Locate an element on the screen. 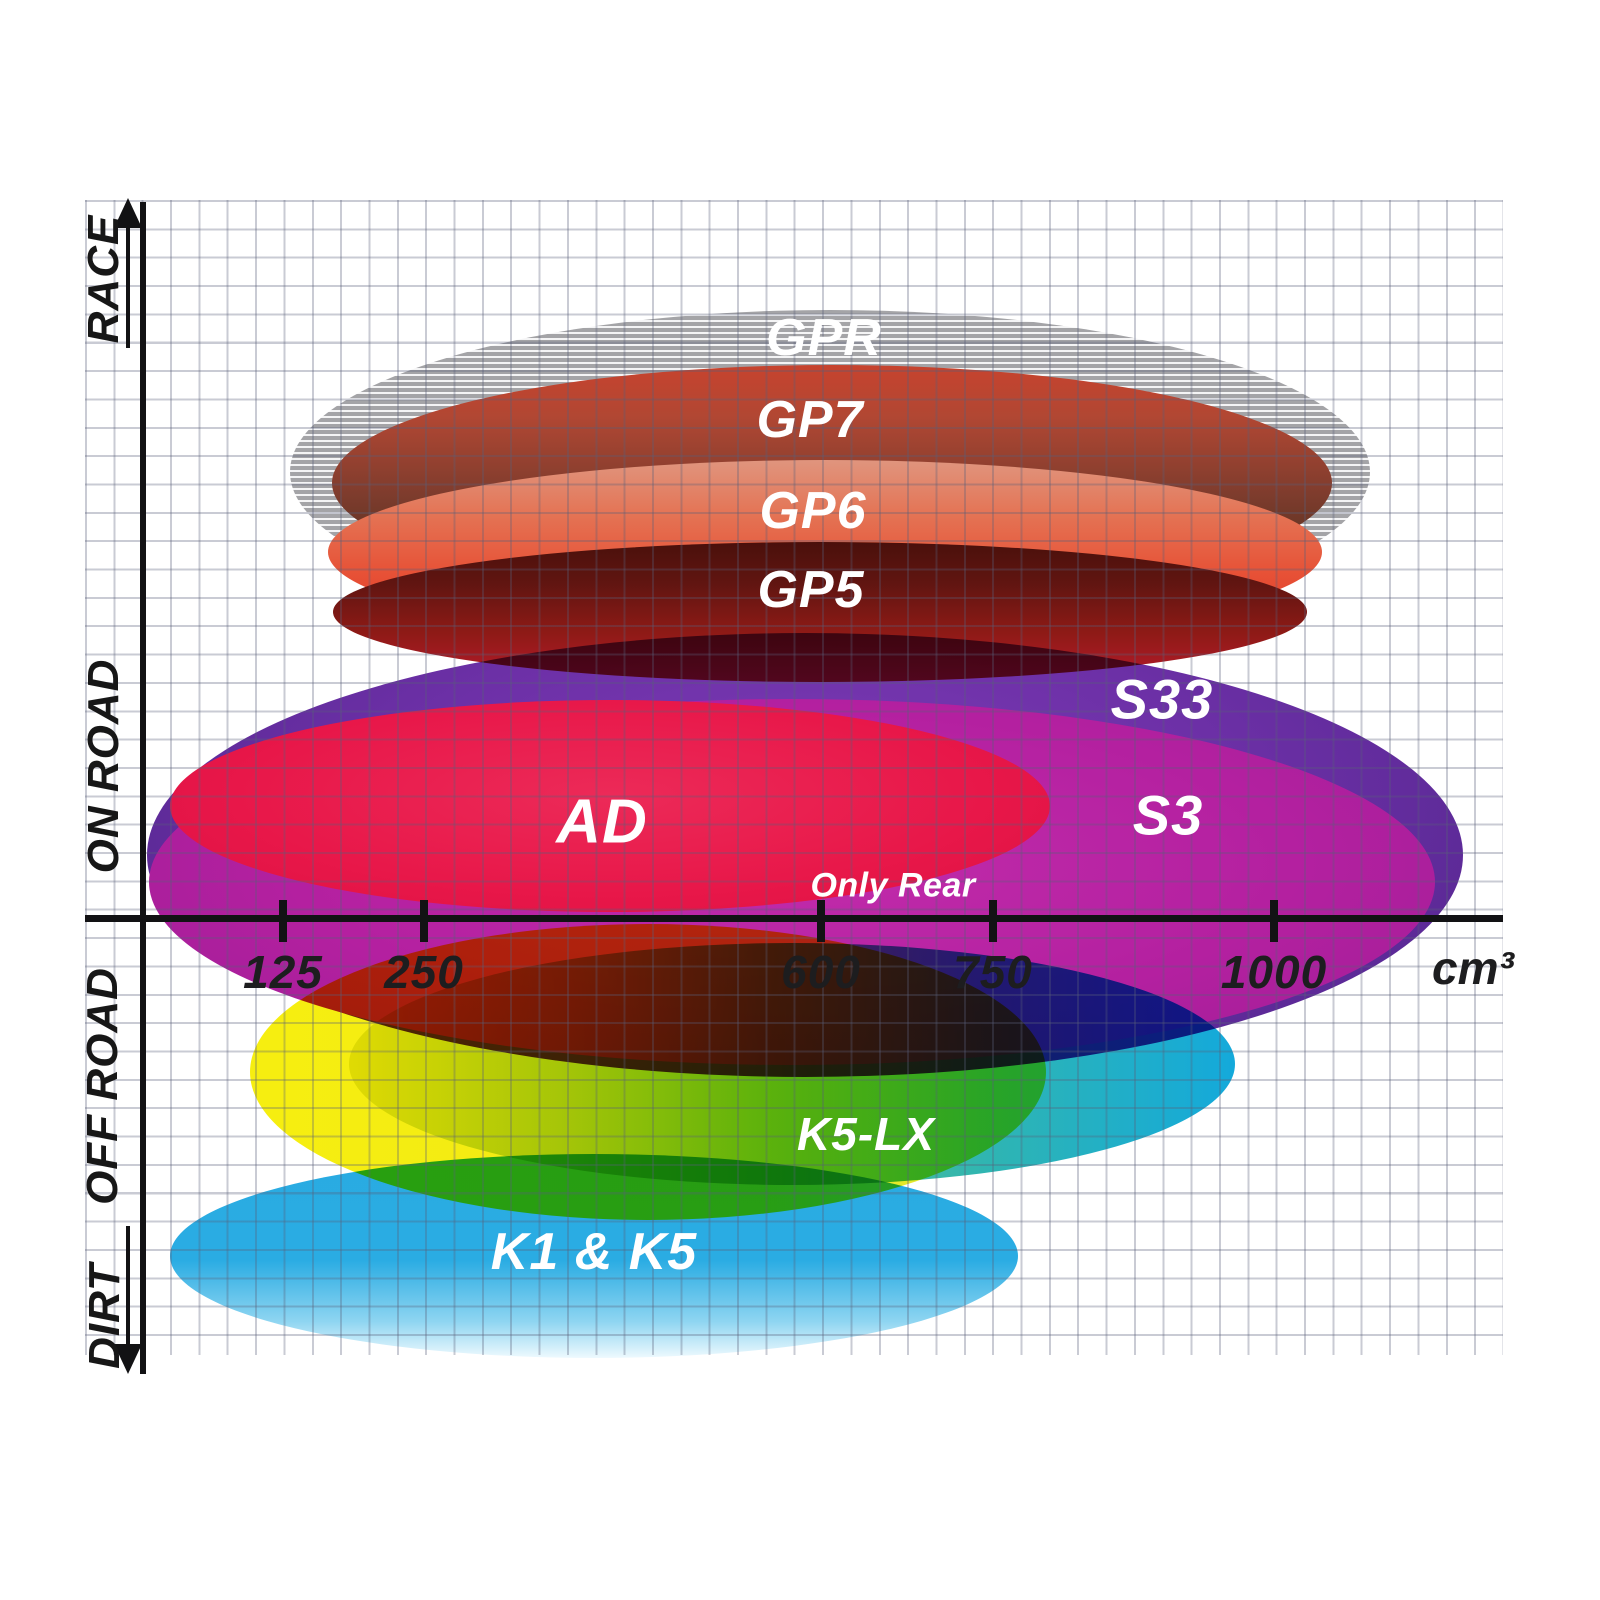 This screenshot has width=1600, height=1600. ellipse-ad is located at coordinates (610, 806).